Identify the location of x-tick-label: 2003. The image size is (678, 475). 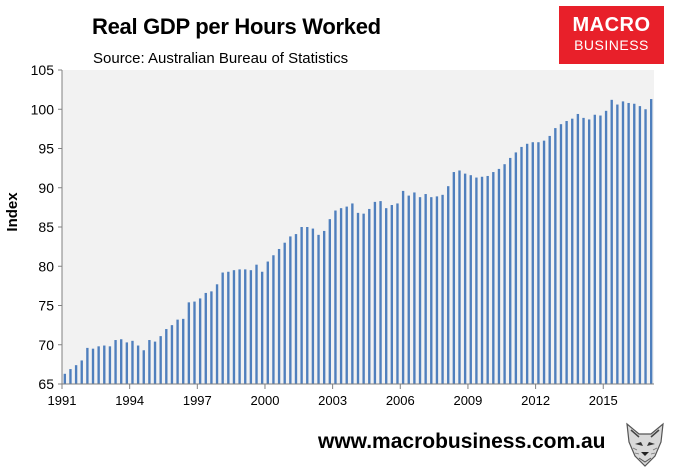
(332, 400).